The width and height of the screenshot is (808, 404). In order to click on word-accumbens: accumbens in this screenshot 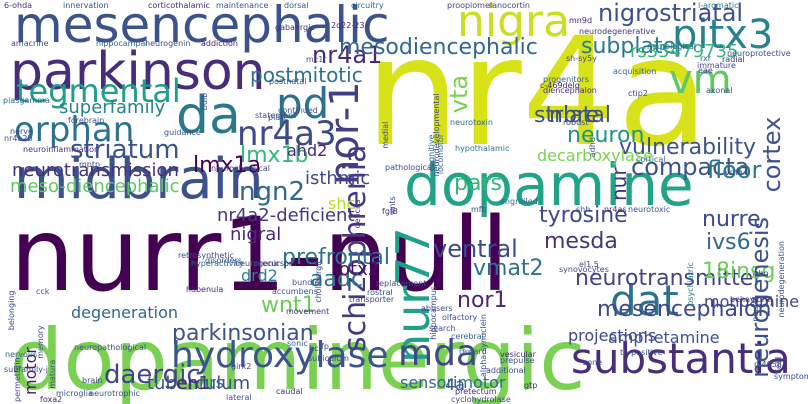, I will do `click(295, 291)`.